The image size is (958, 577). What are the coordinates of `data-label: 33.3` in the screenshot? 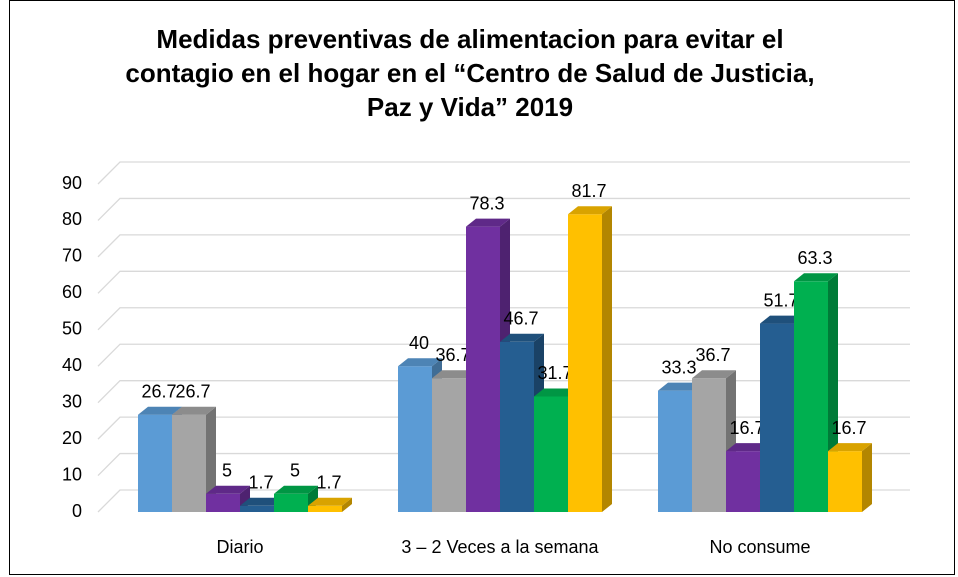 It's located at (678, 367).